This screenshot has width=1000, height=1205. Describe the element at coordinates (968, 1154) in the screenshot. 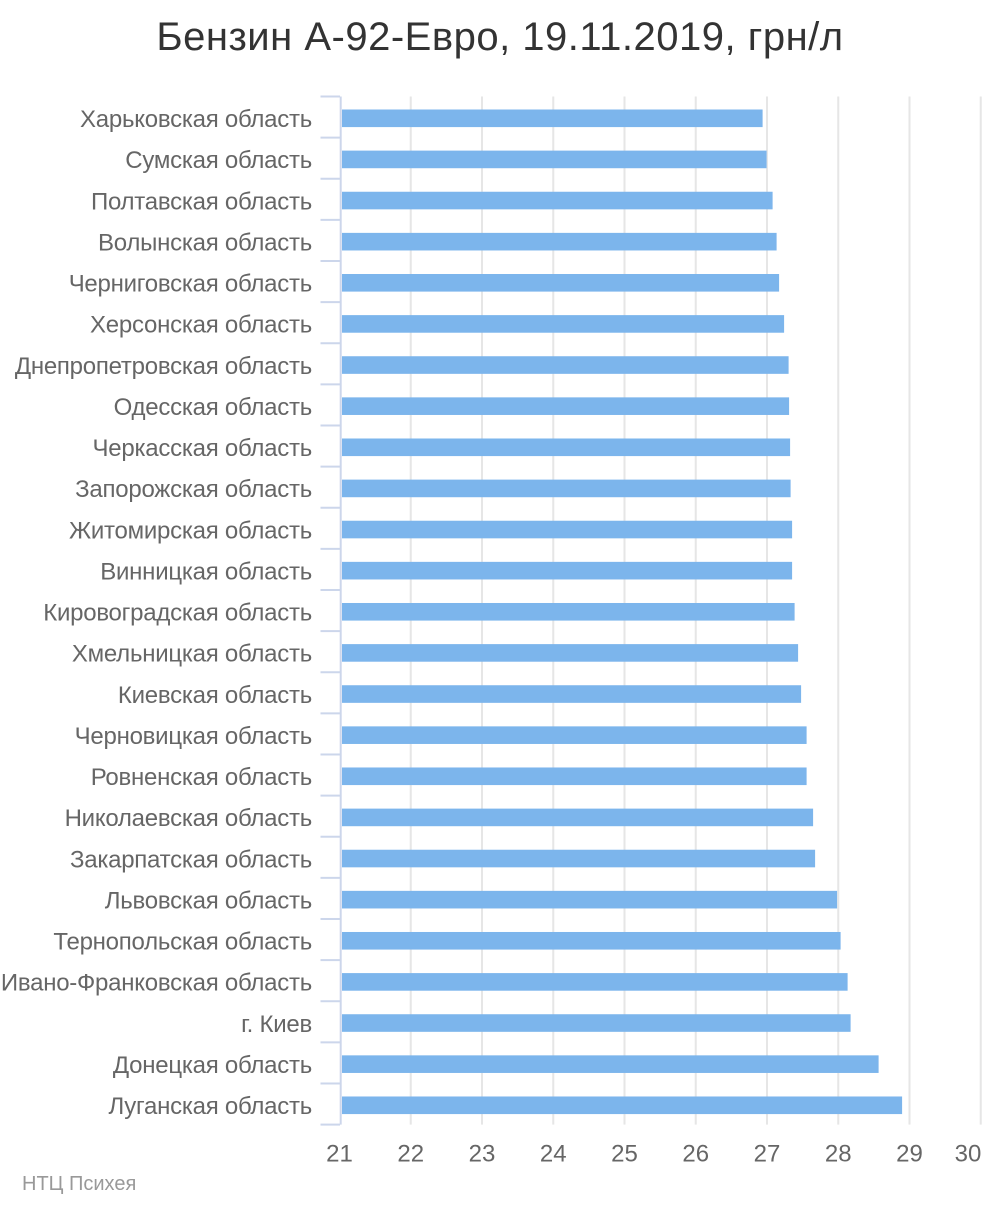

I see `svg-text: 30` at that location.